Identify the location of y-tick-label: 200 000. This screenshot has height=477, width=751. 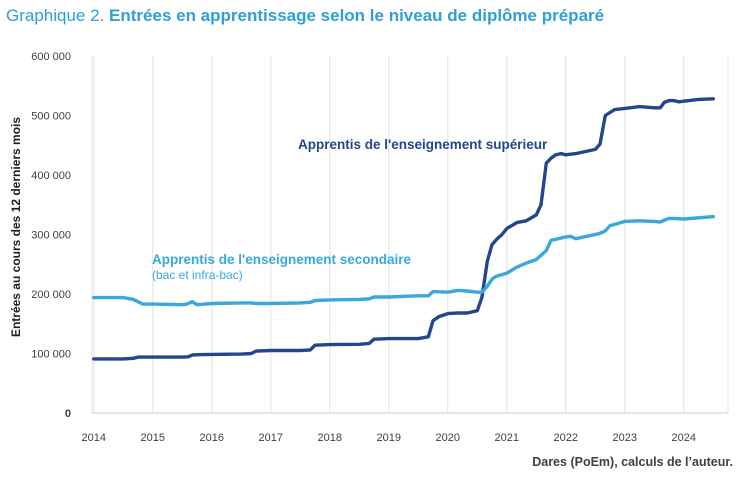
(51, 295).